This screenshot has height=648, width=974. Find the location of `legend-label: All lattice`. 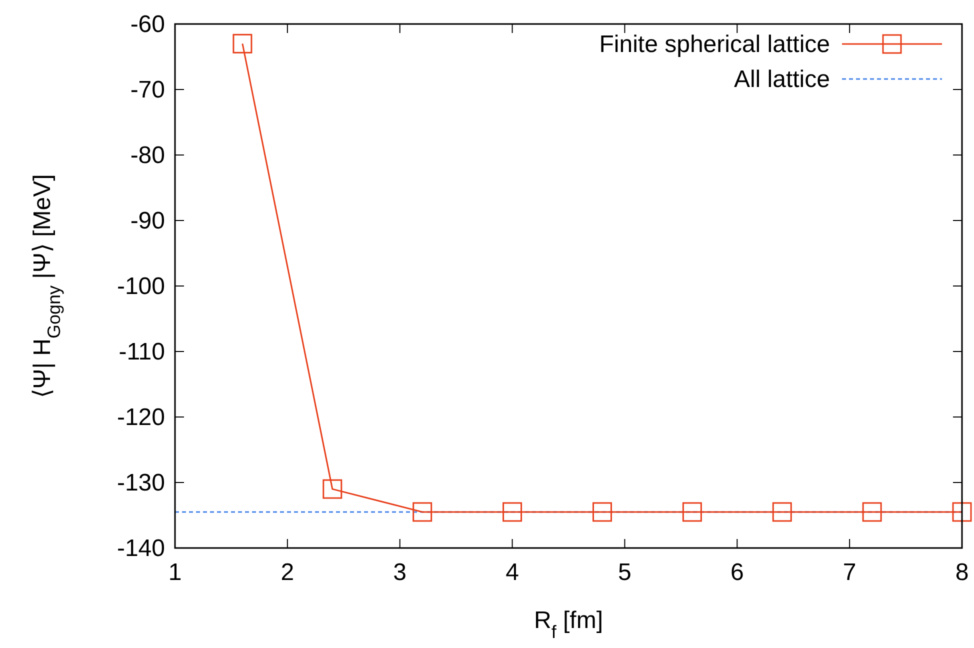

legend-label: All lattice is located at coordinates (782, 79).